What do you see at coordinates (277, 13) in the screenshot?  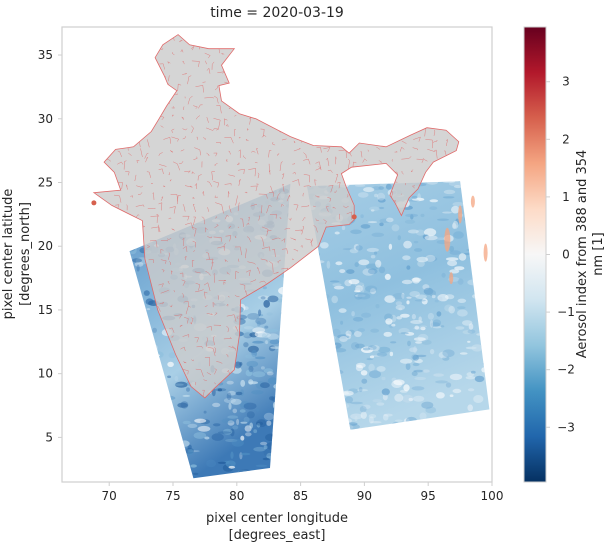 I see `map-title: time = 2020-03-19` at bounding box center [277, 13].